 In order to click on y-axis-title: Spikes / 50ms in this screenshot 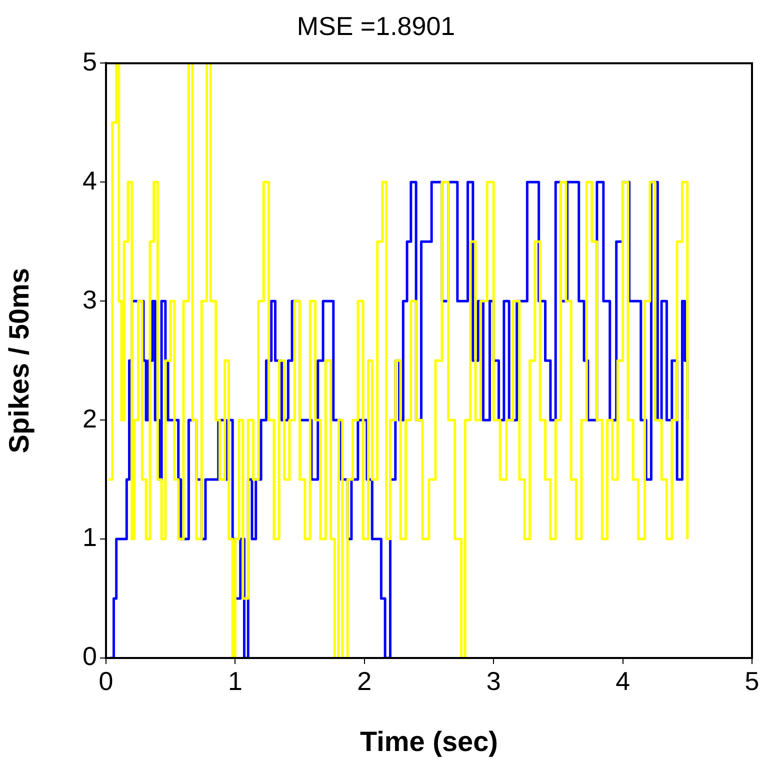, I will do `click(19, 361)`.